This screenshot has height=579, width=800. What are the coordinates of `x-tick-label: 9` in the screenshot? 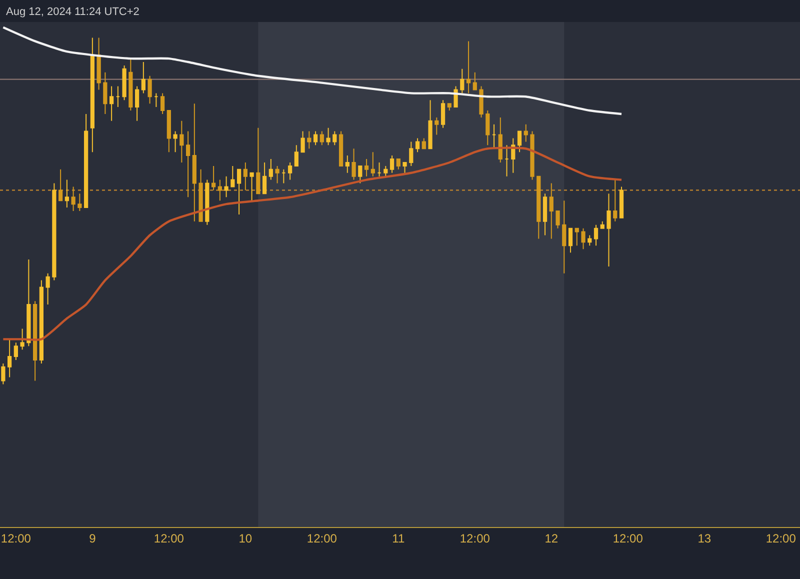 It's located at (92, 538).